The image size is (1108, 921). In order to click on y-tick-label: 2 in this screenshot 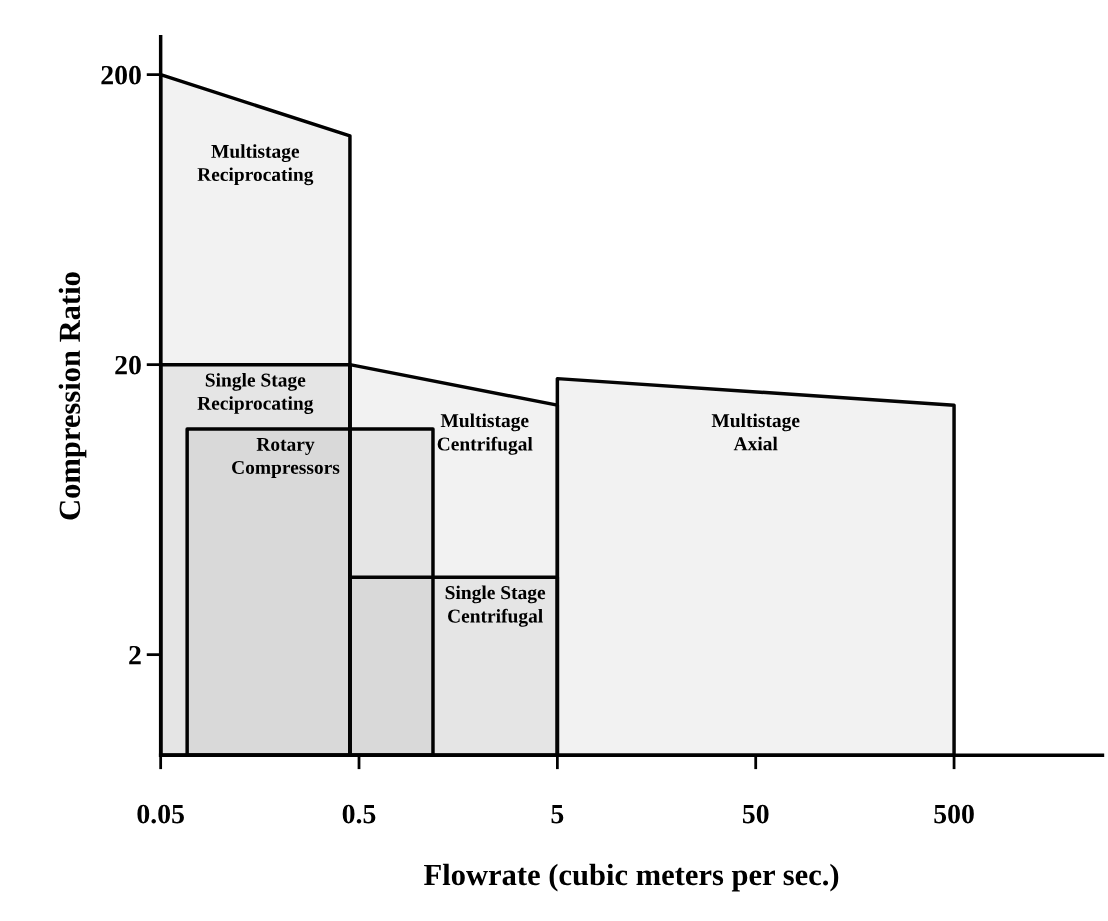, I will do `click(135, 655)`.